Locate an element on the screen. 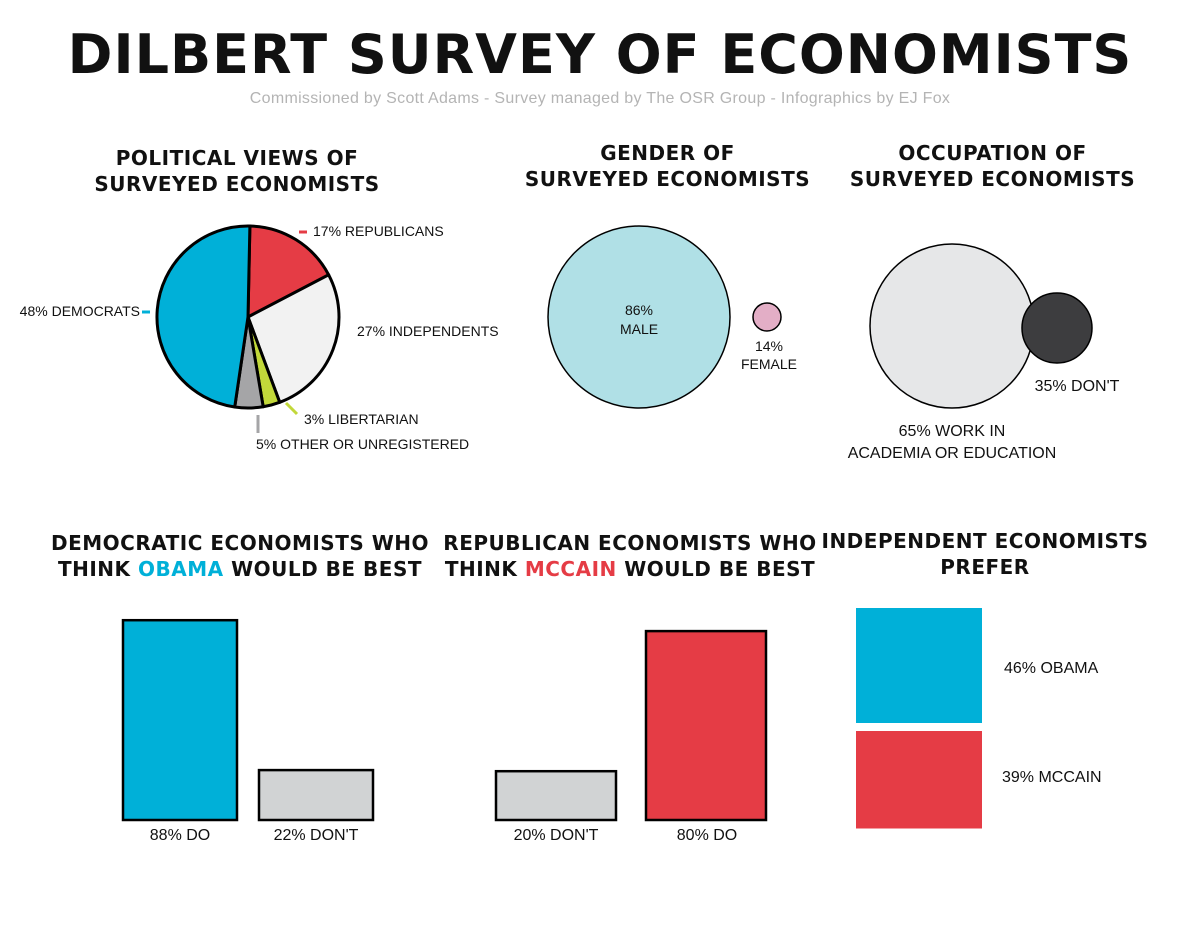 The height and width of the screenshot is (927, 1200). political-title-line2: SURVEYED ECONOMISTS is located at coordinates (237, 184).